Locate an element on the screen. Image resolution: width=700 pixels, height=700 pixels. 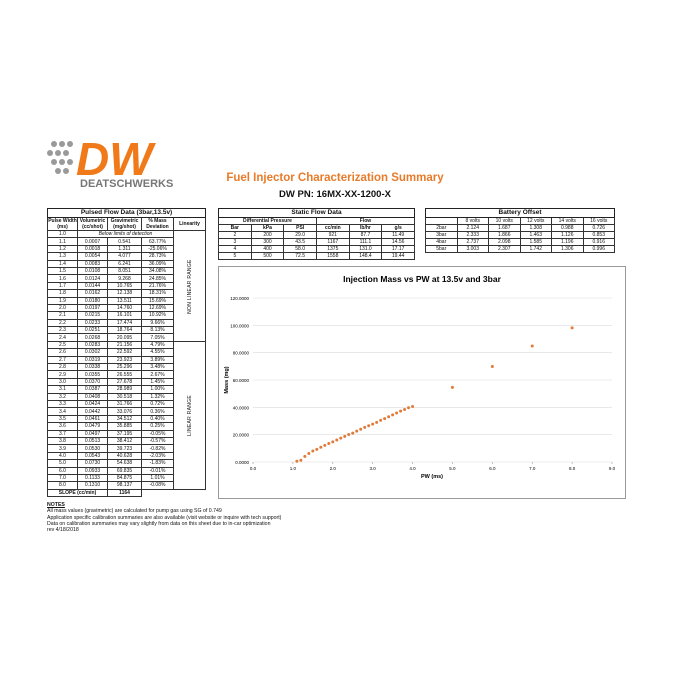
table-cell: 1.308 is located at coordinates (535, 228).